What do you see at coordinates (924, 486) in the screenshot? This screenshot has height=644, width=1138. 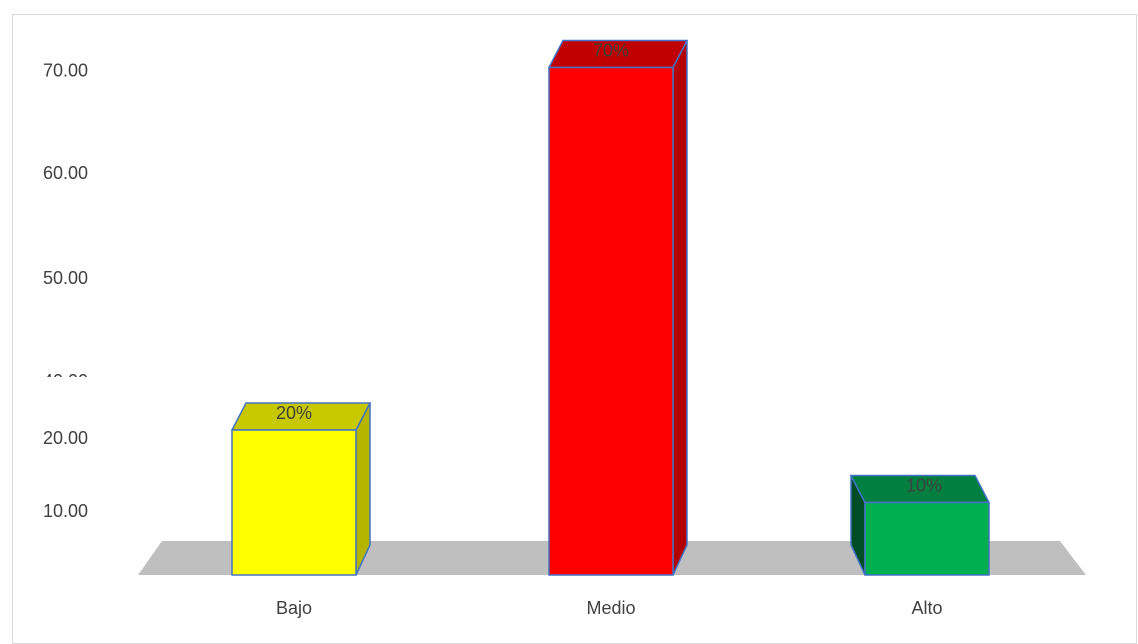 I see `data-label-alto: 10%` at bounding box center [924, 486].